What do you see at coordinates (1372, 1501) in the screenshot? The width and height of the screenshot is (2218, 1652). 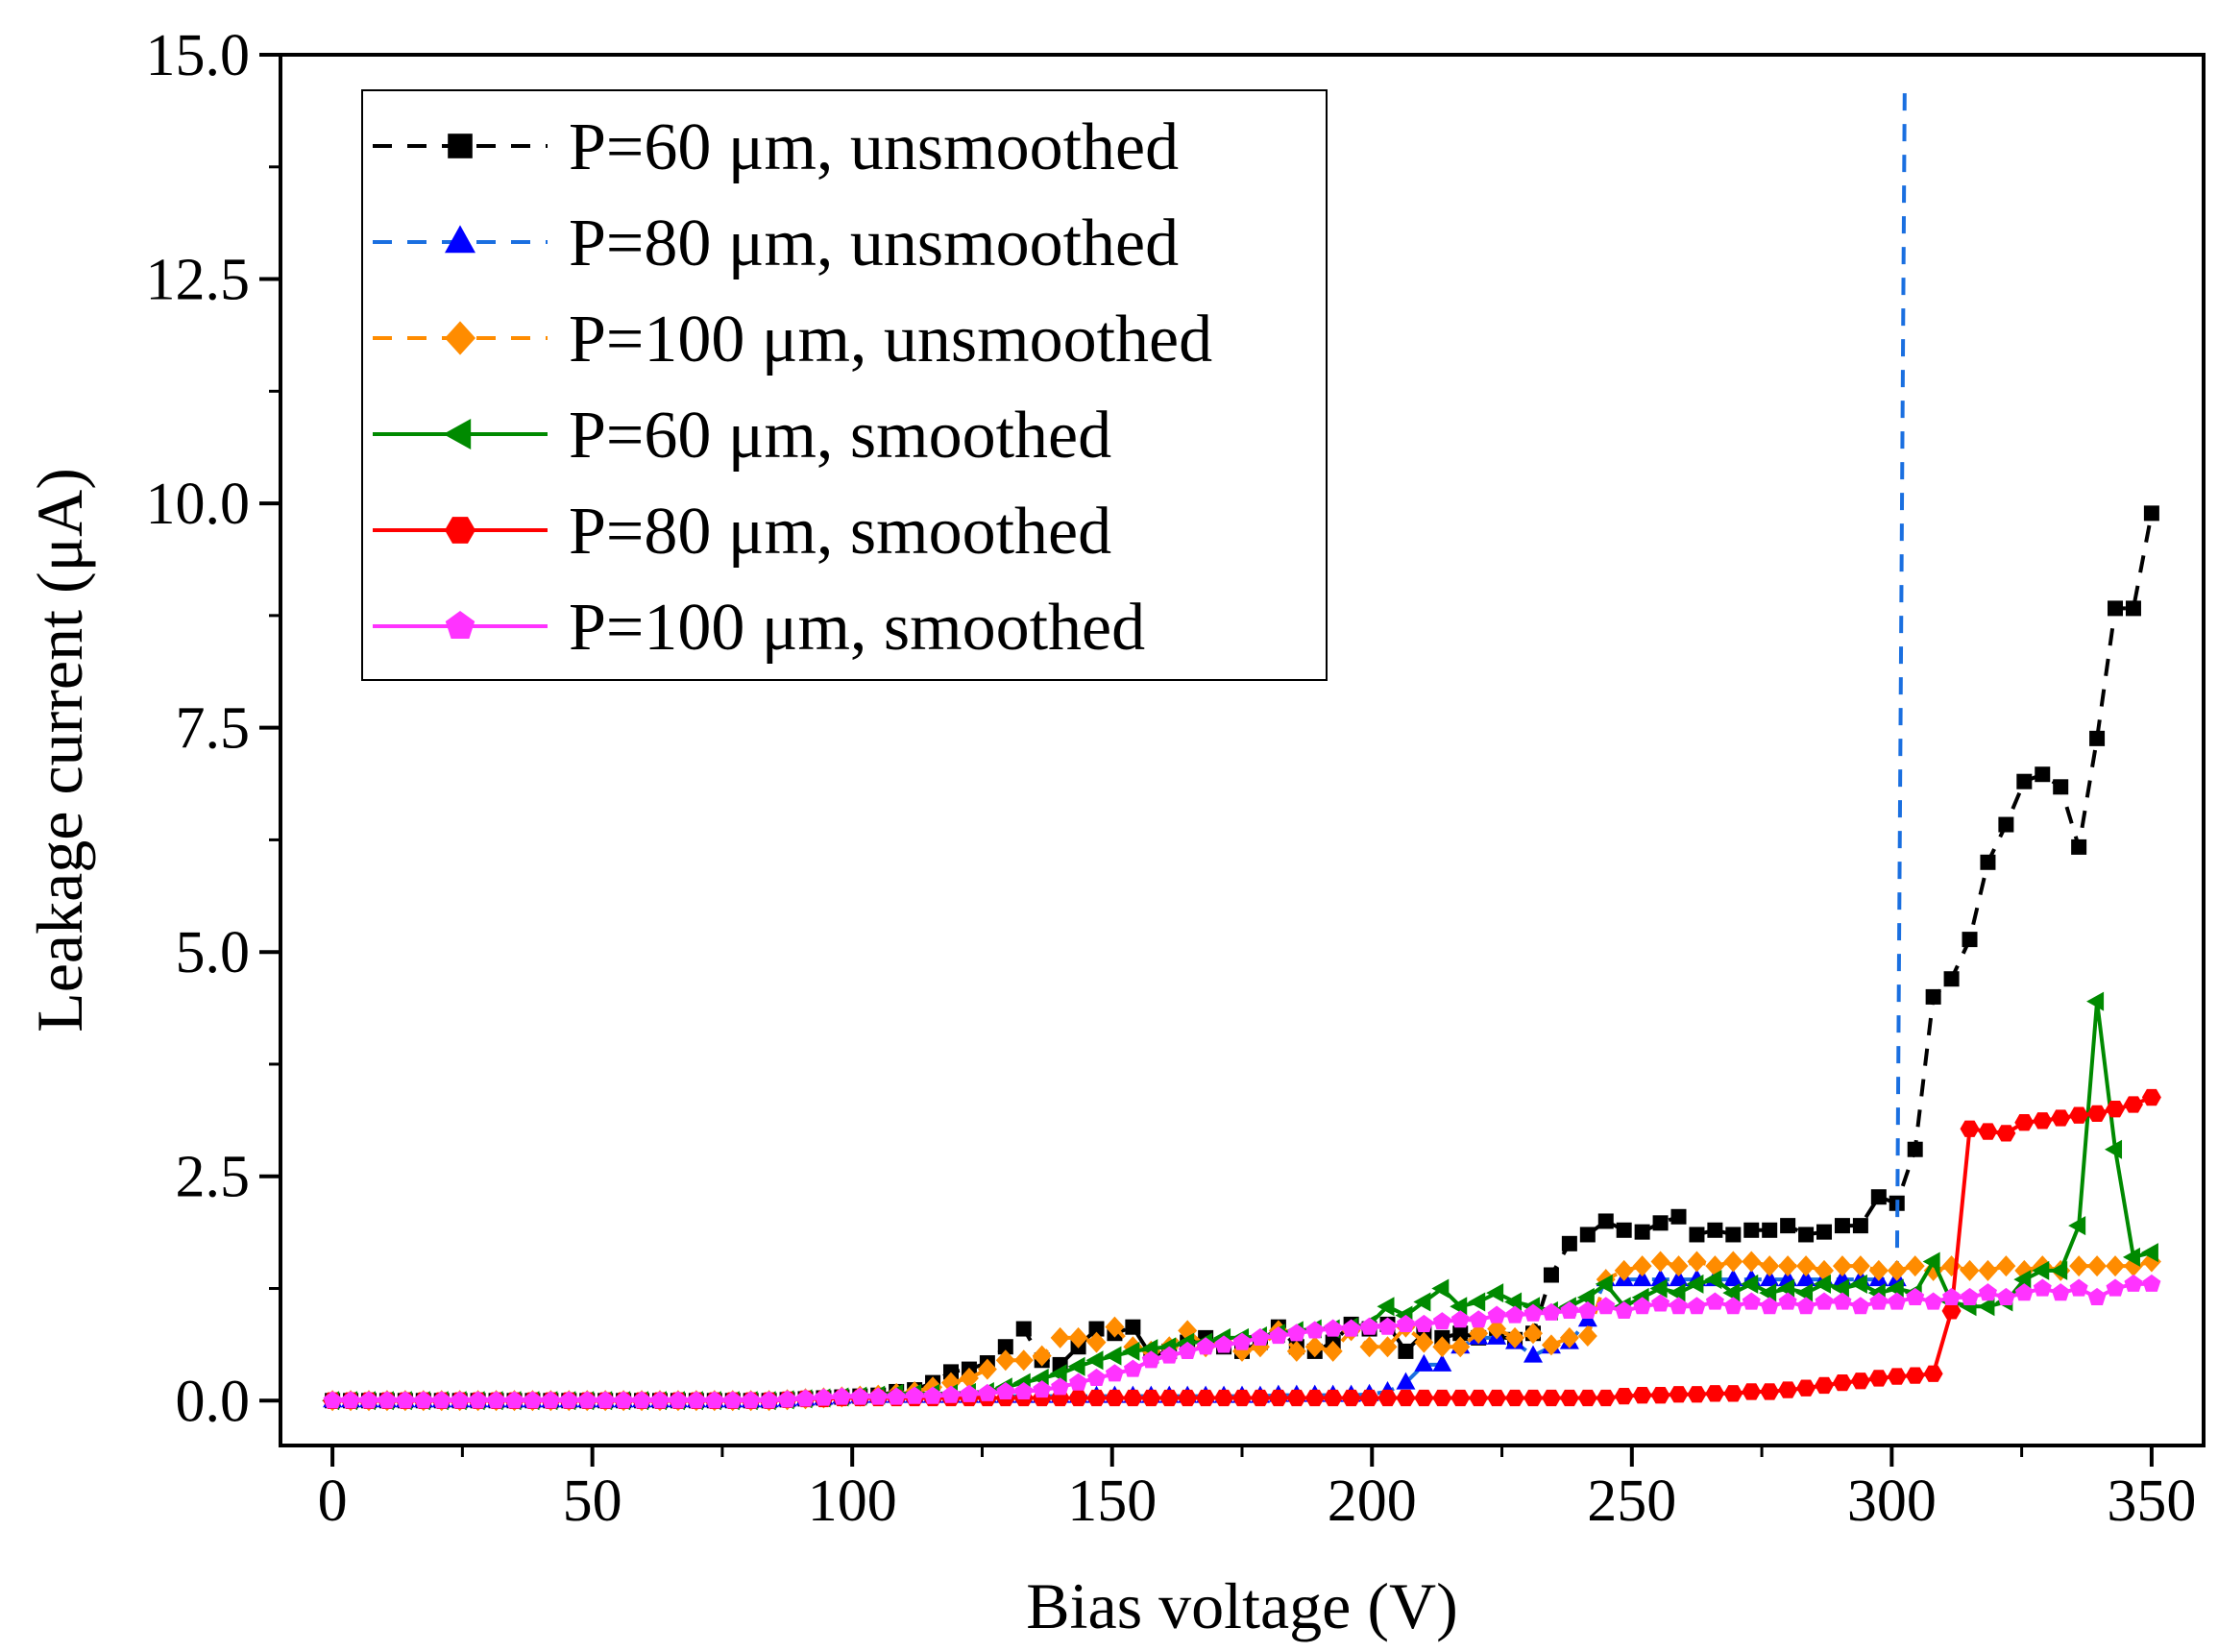 I see `x-tick-label: 200` at bounding box center [1372, 1501].